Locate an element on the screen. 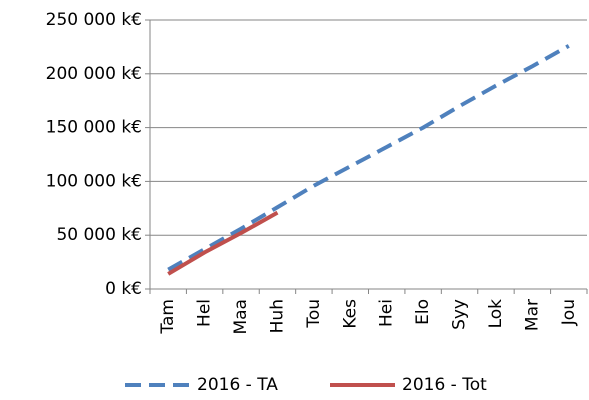  y-tick-label: 0 k€ is located at coordinates (123, 289).